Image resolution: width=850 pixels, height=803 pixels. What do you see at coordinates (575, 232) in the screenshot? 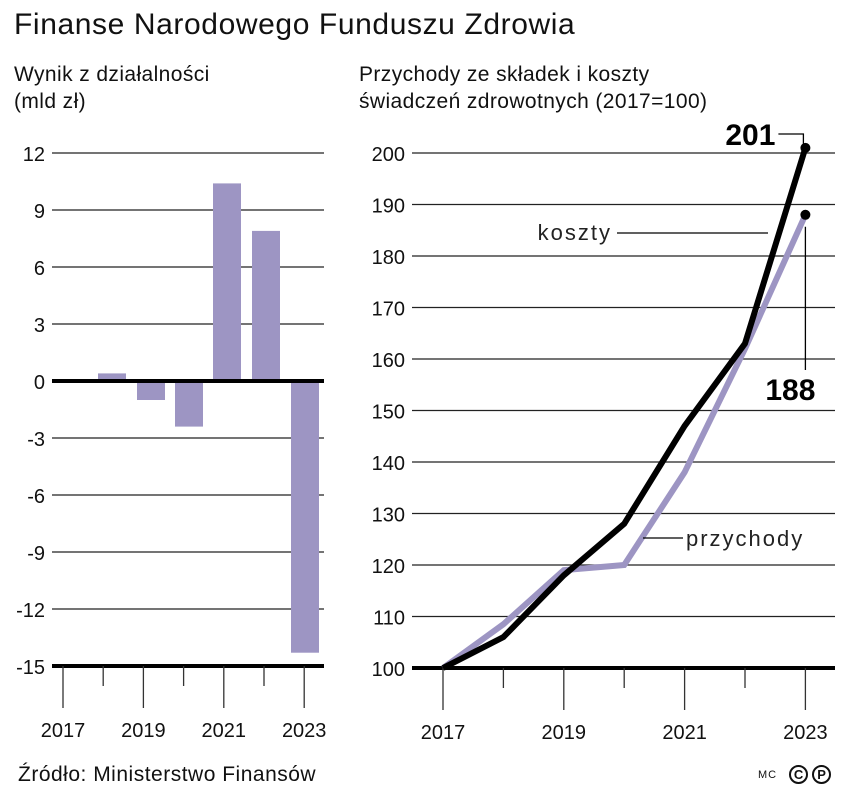
I see `series-label-koszty: koszty` at bounding box center [575, 232].